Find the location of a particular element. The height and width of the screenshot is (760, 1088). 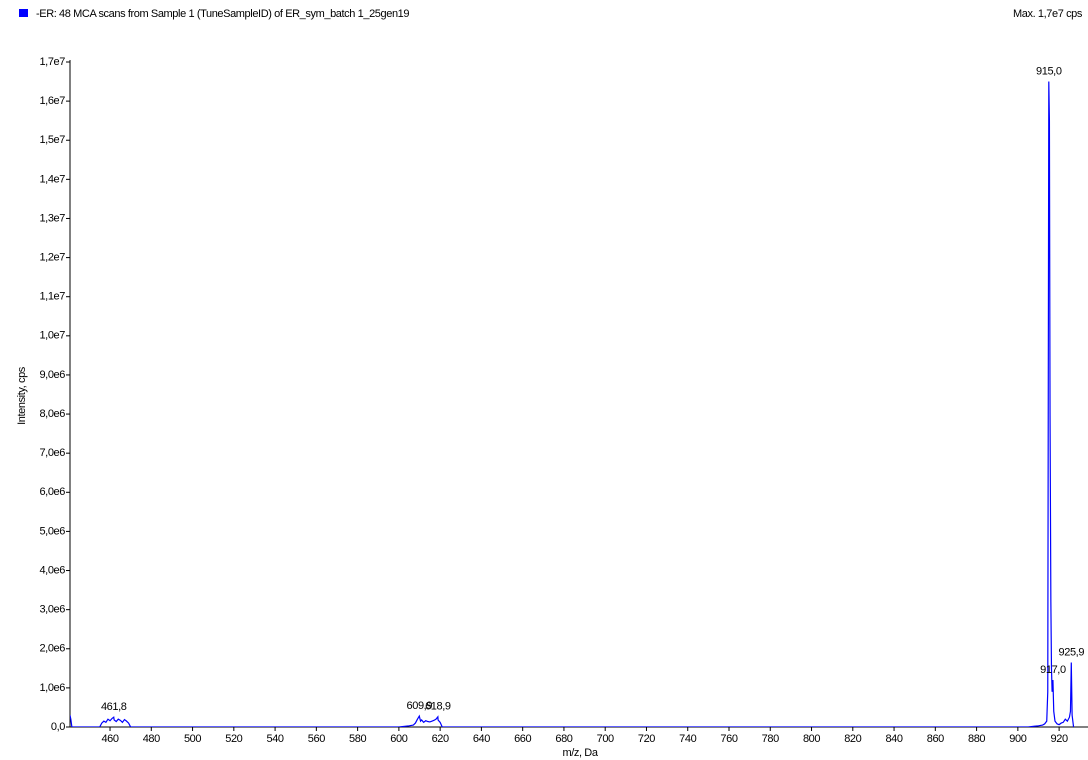

y-tick-label: 1,2e7 is located at coordinates (52, 257).